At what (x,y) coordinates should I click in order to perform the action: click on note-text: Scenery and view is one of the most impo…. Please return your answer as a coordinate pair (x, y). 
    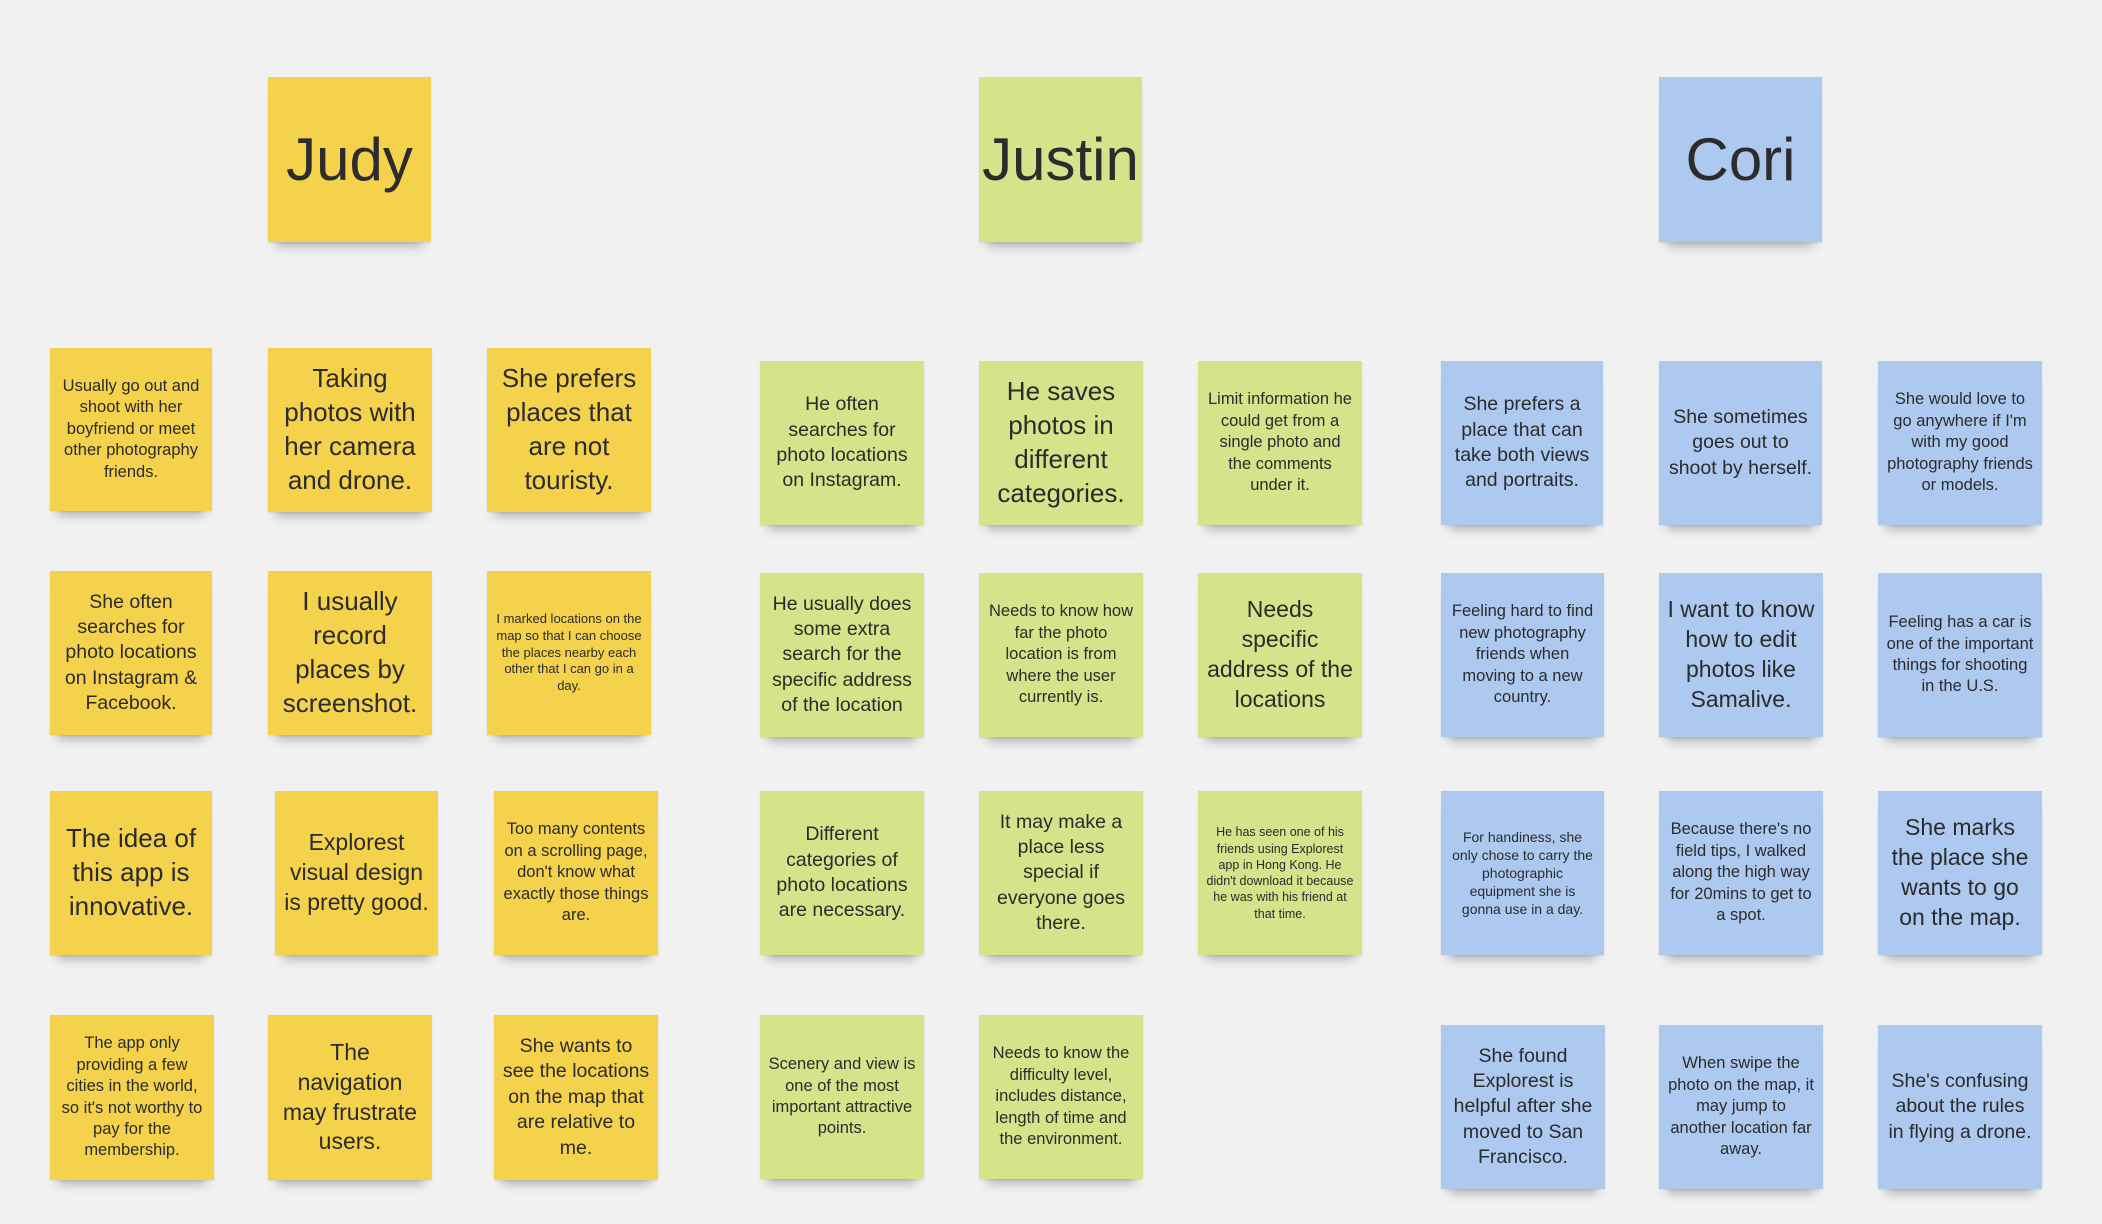
    Looking at the image, I should click on (842, 1096).